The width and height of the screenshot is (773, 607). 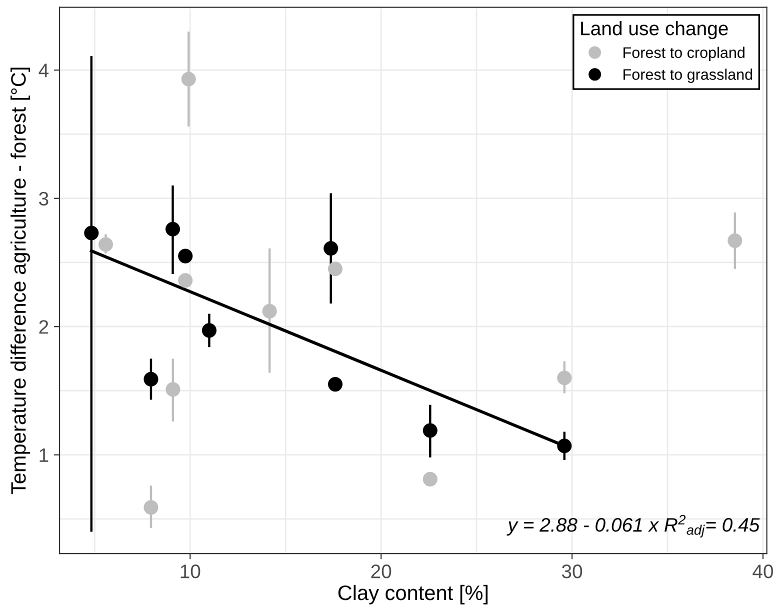 What do you see at coordinates (43, 199) in the screenshot?
I see `y-tick-label: 3` at bounding box center [43, 199].